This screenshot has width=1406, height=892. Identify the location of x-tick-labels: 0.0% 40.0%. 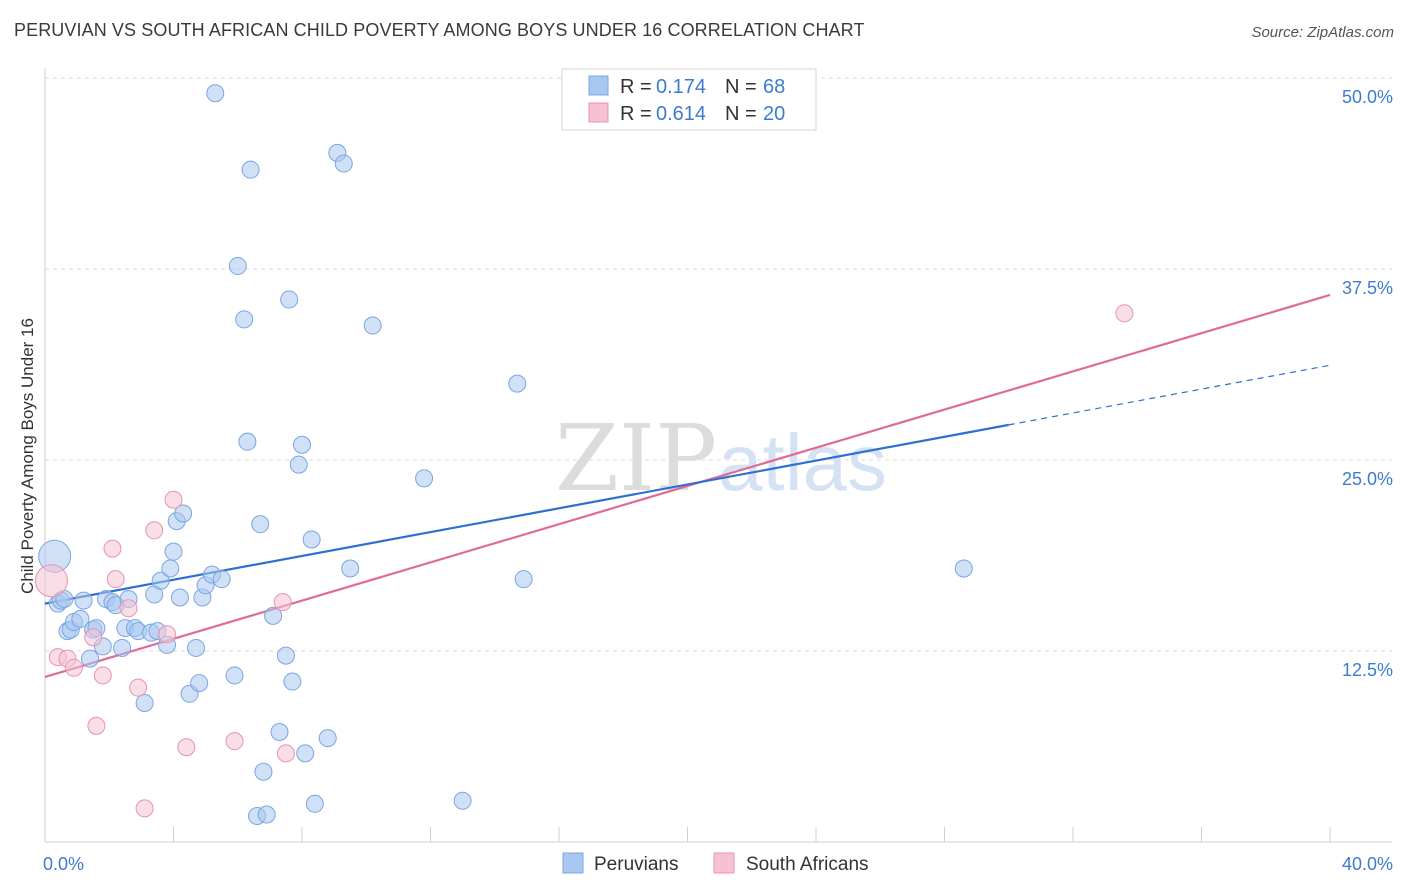
(718, 864).